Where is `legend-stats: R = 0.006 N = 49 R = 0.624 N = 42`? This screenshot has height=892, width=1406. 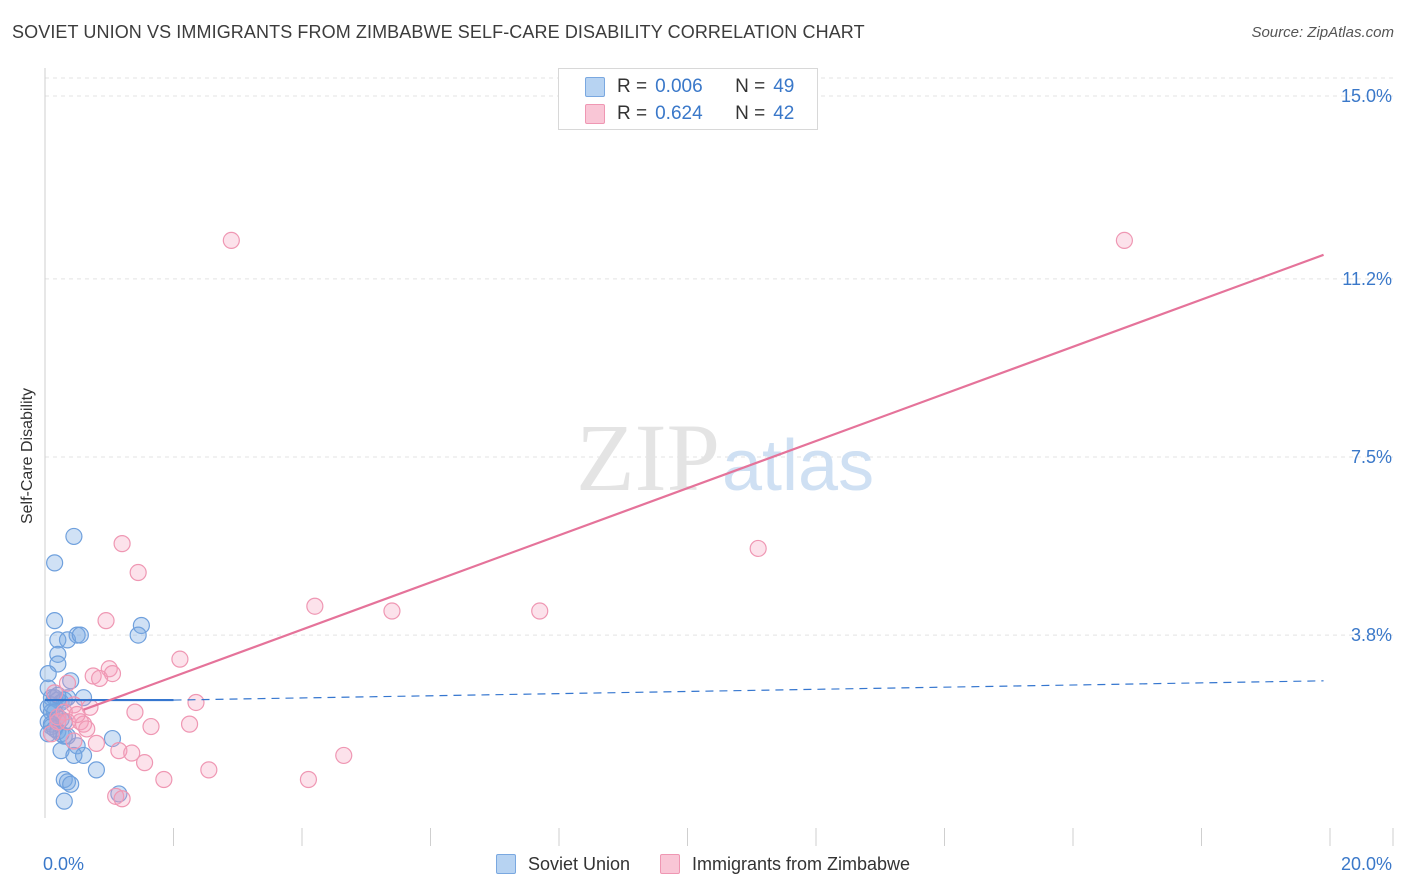 legend-stats: R = 0.006 N = 49 R = 0.624 N = 42 is located at coordinates (688, 99).